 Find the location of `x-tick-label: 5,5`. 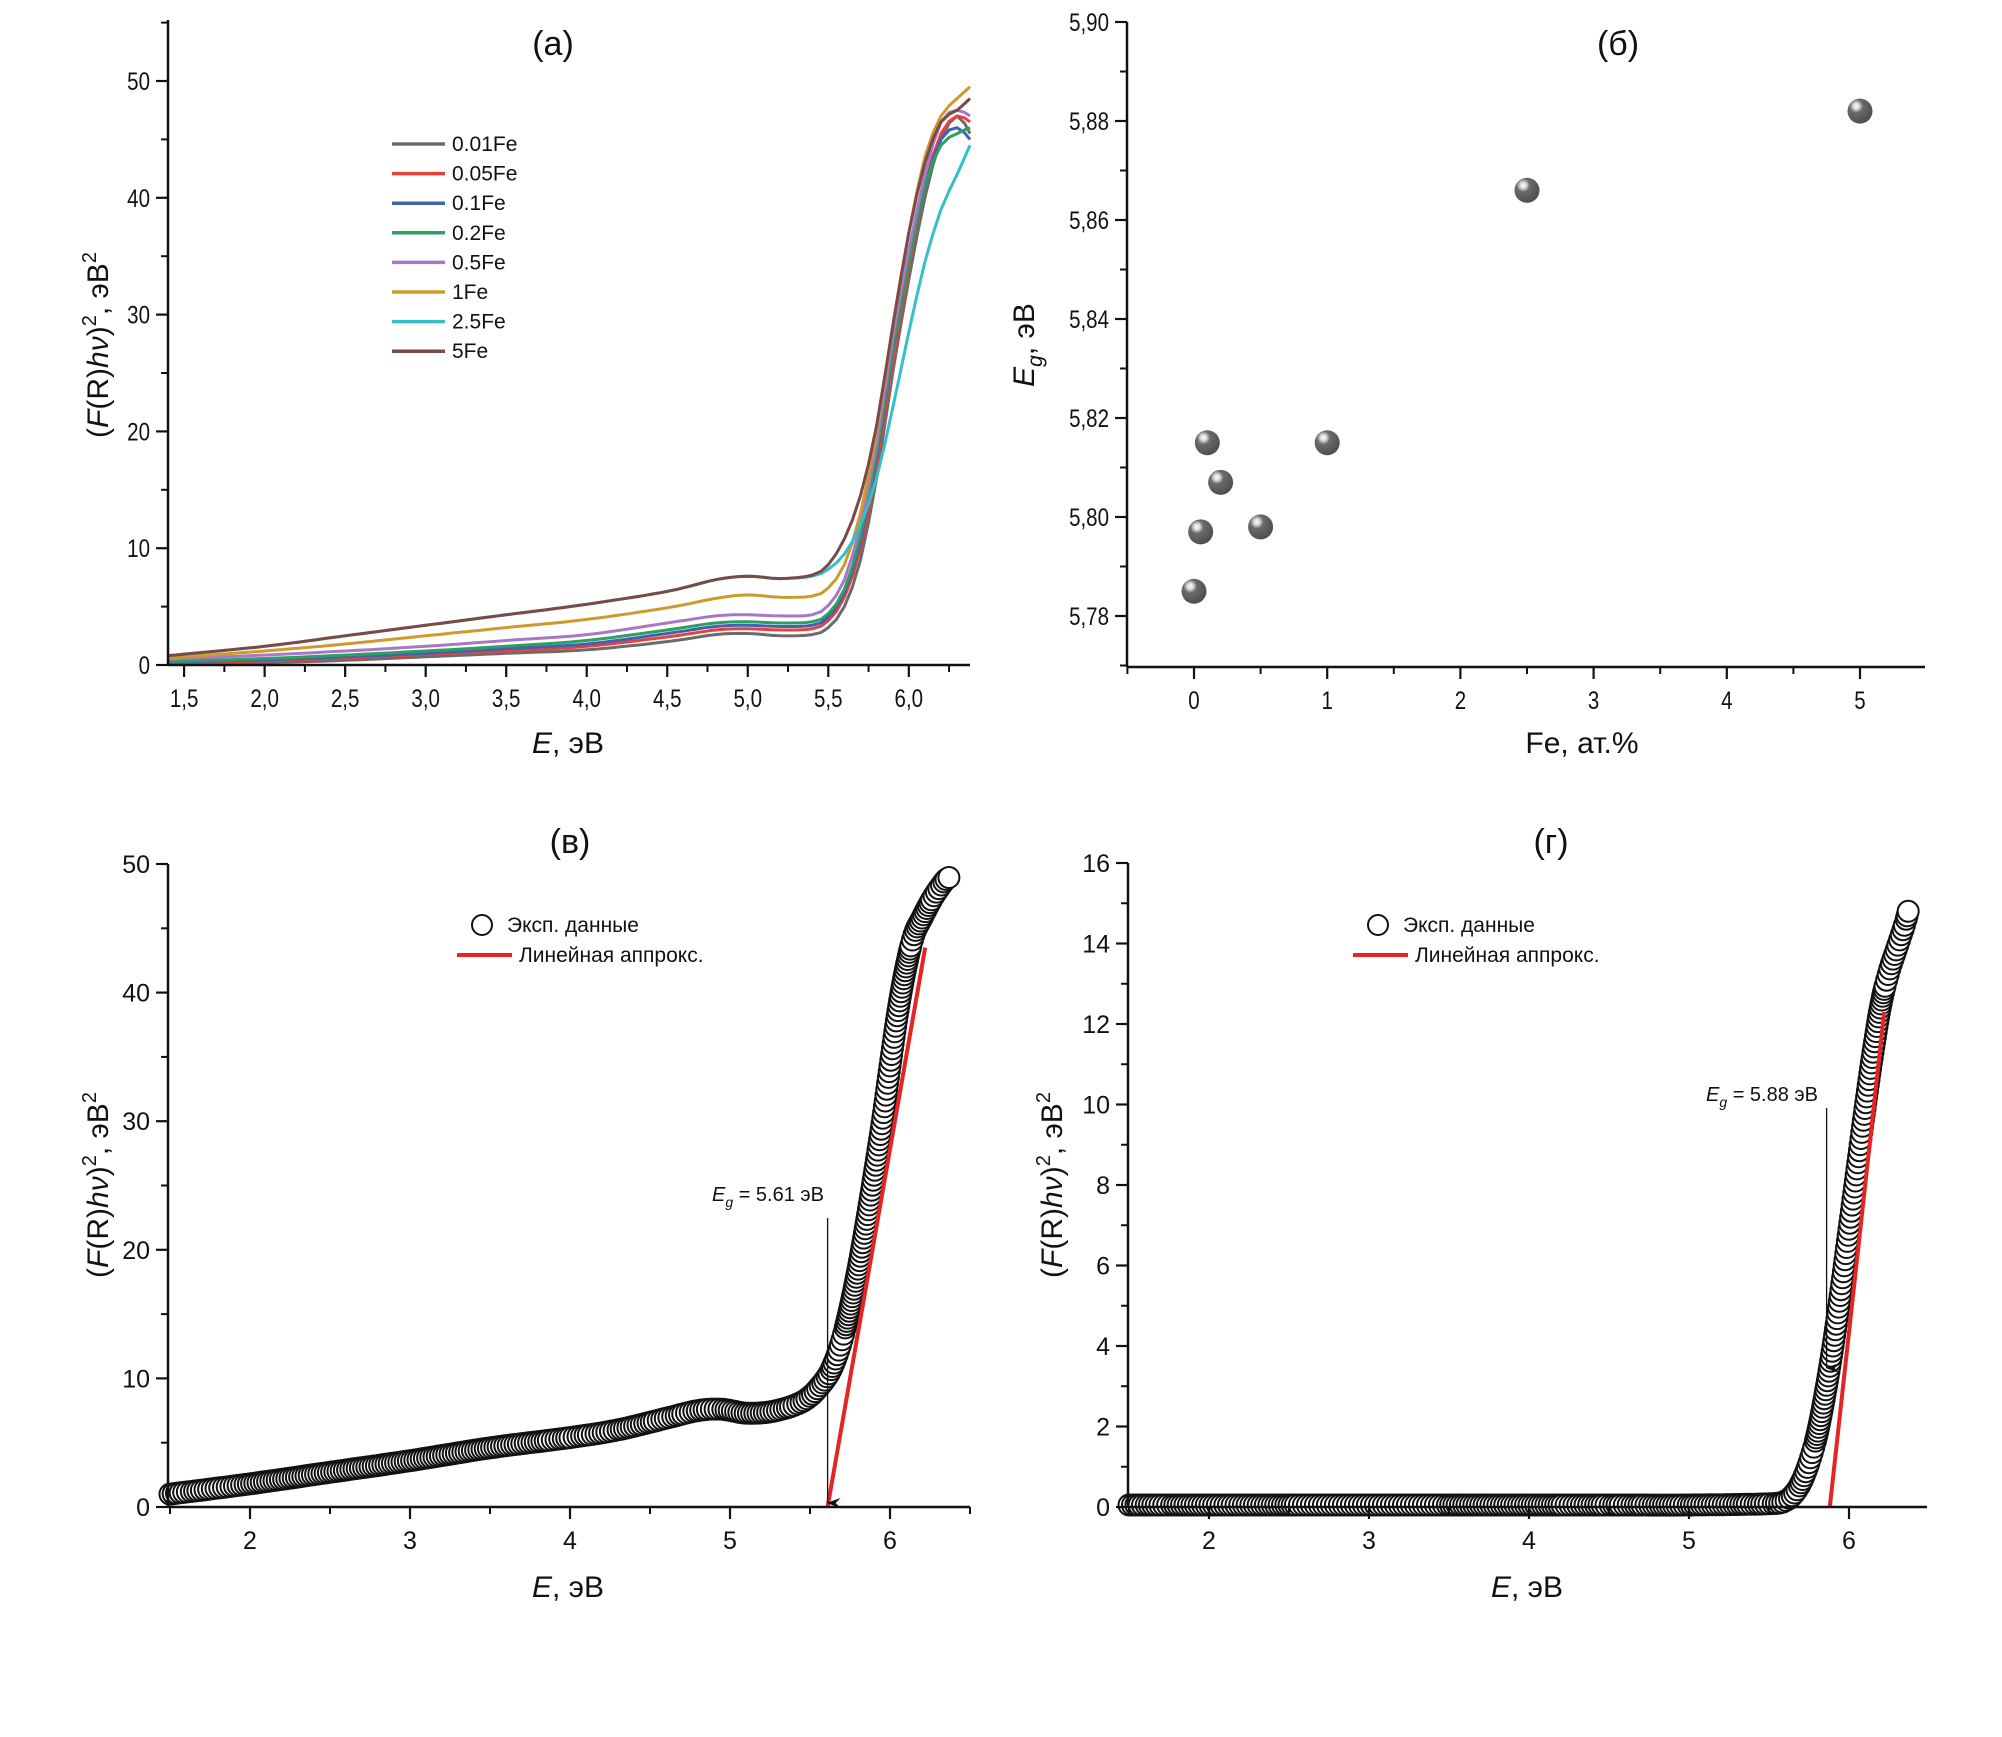

x-tick-label: 5,5 is located at coordinates (828, 698).